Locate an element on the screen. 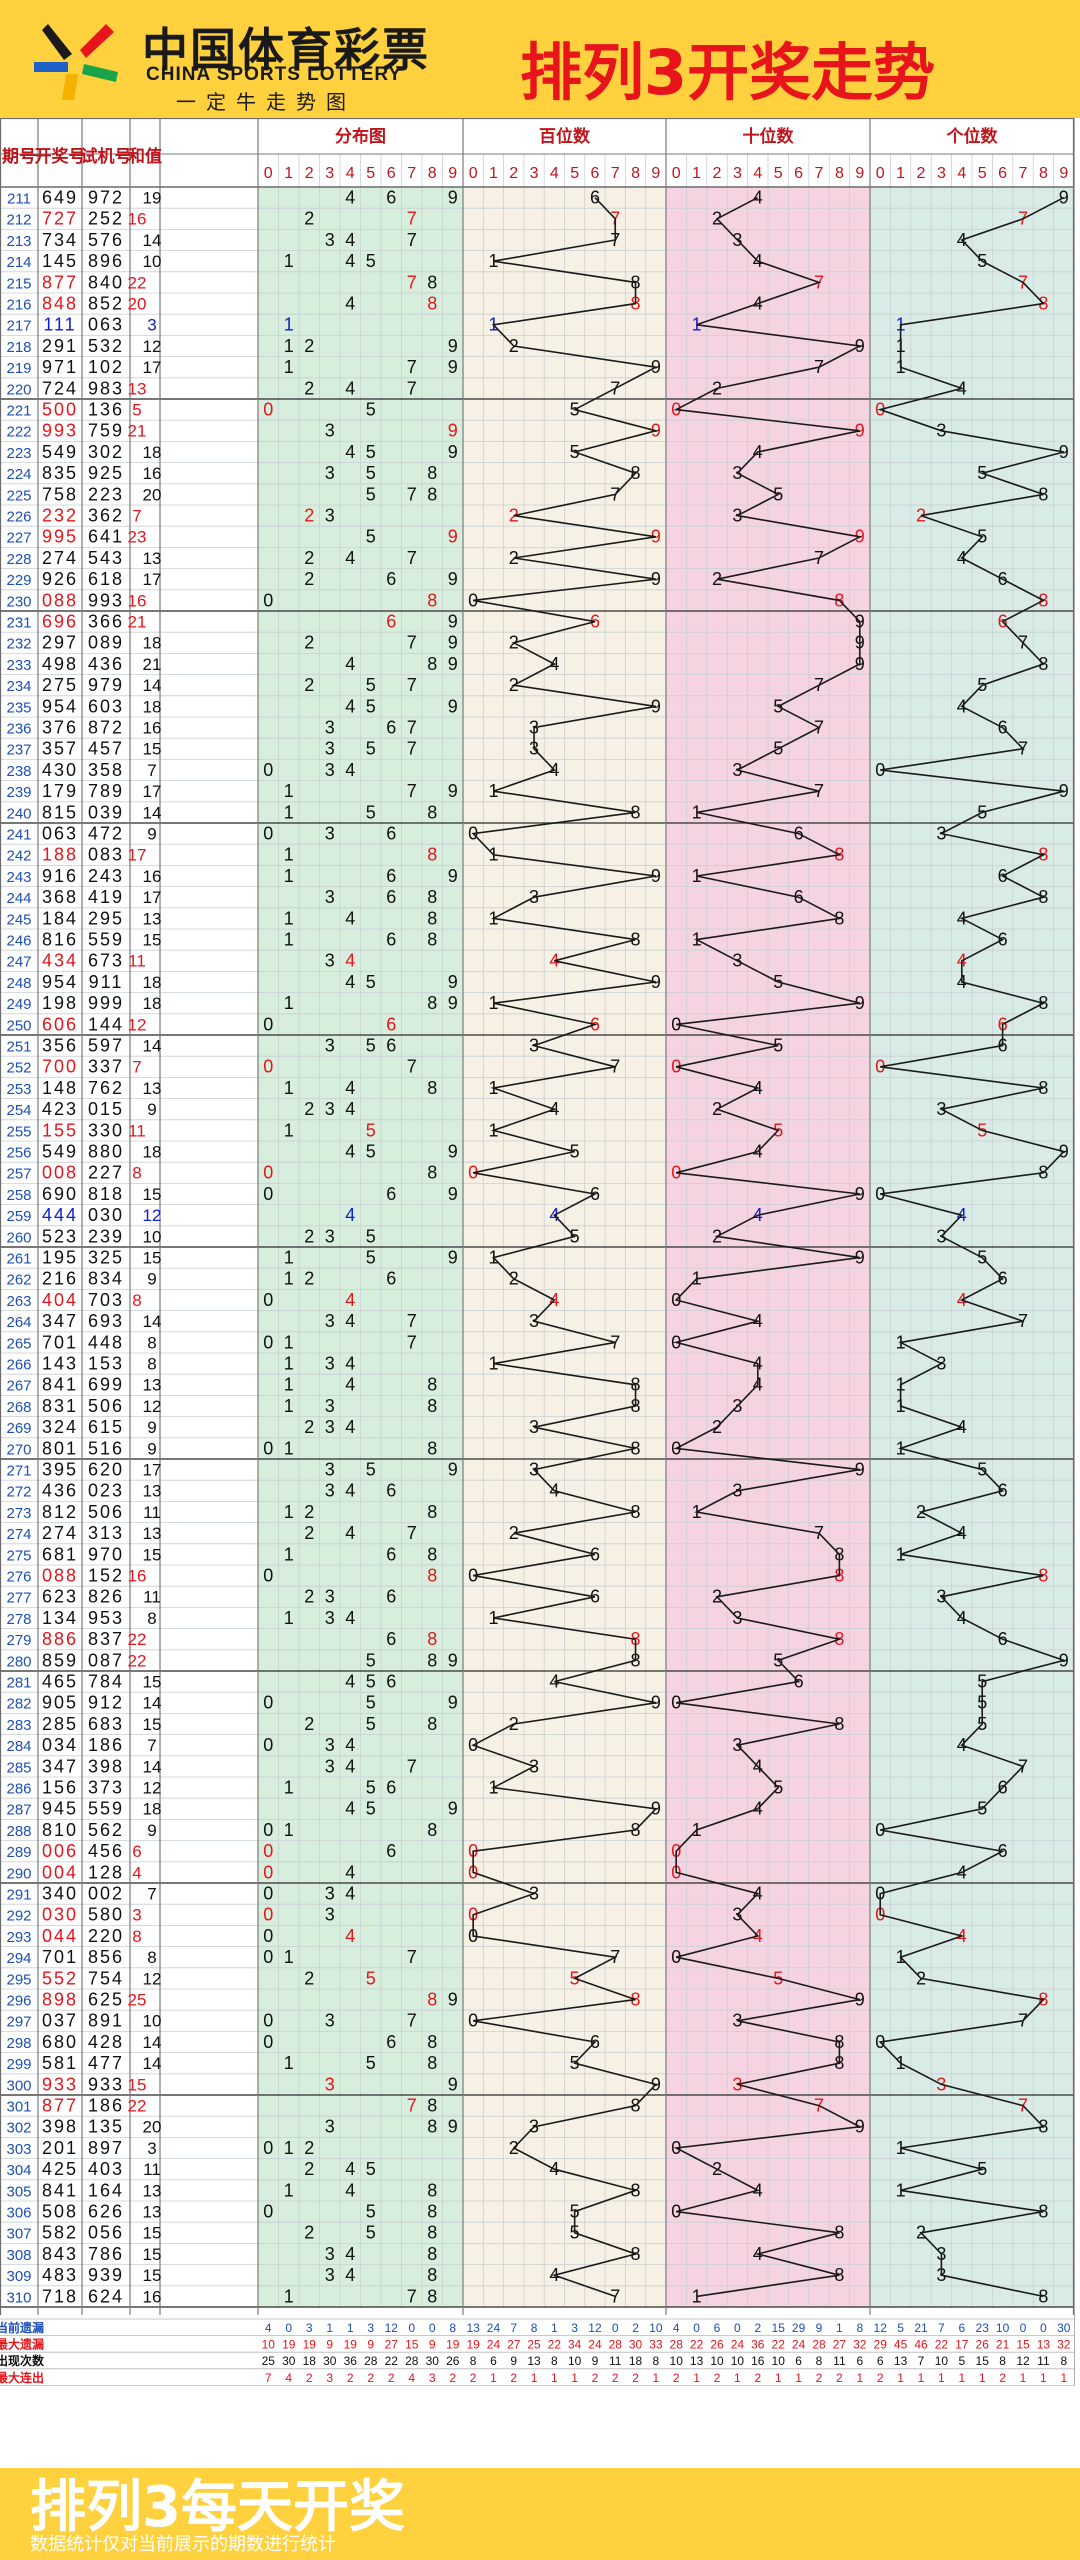  sum-value: 16 is located at coordinates (152, 876).